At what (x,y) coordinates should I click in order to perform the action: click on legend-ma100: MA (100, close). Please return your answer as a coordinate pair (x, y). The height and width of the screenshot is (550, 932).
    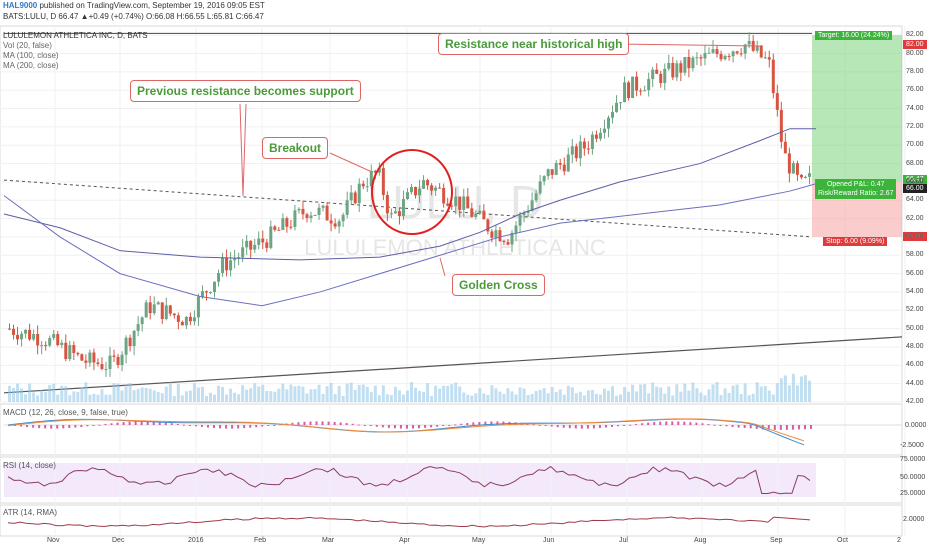
    Looking at the image, I should click on (31, 55).